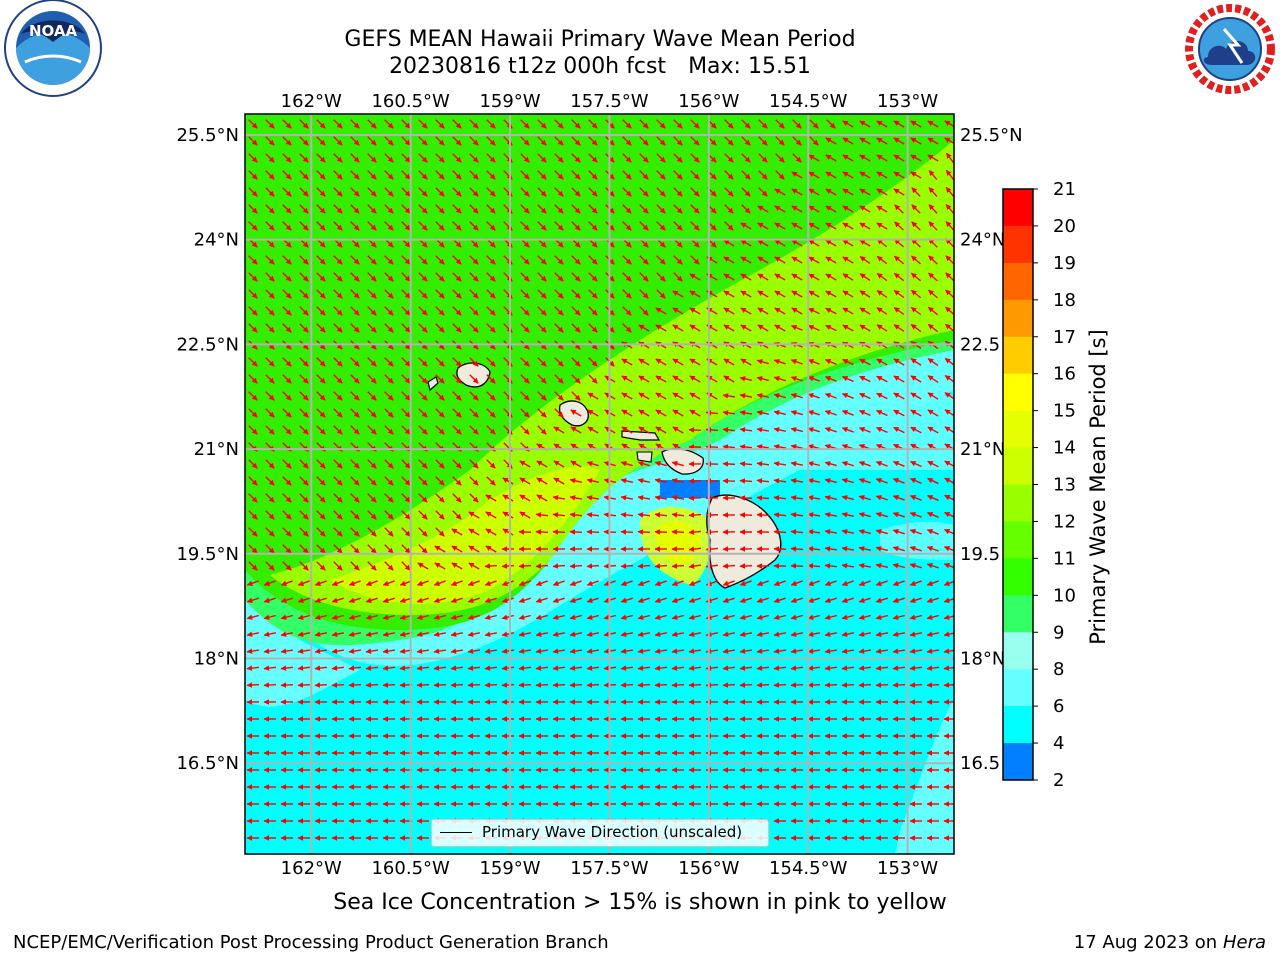 Image resolution: width=1280 pixels, height=960 pixels. What do you see at coordinates (1170, 942) in the screenshot?
I see `footer-date: 17 Aug 2023 on Hera` at bounding box center [1170, 942].